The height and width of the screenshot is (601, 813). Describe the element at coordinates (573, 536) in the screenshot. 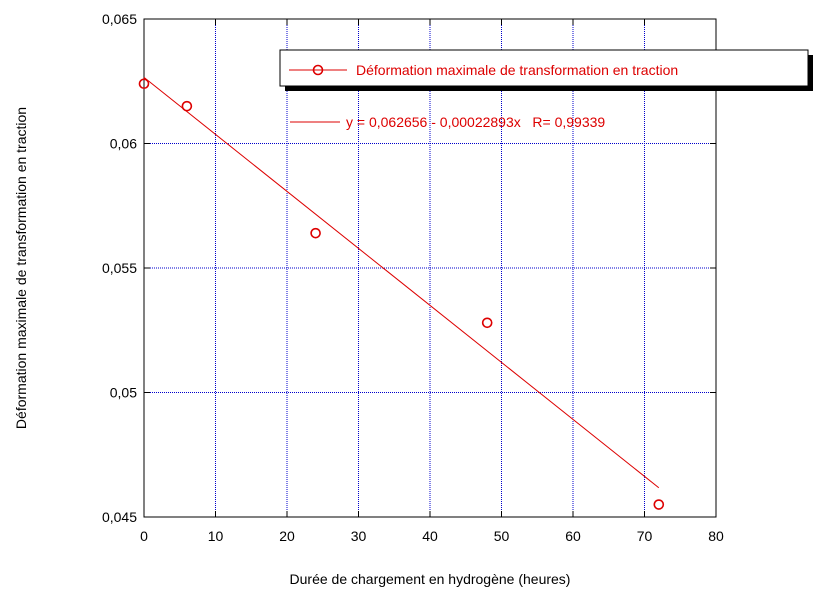

I see `x-tick-label: 60` at that location.